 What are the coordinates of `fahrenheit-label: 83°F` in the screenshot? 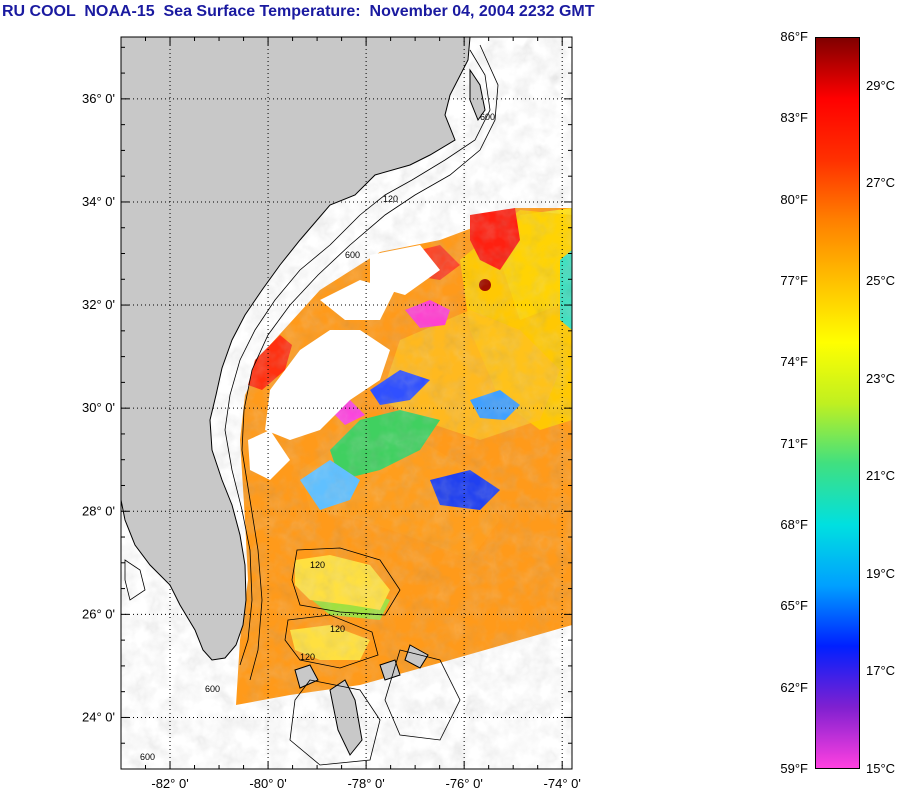 It's located at (794, 118).